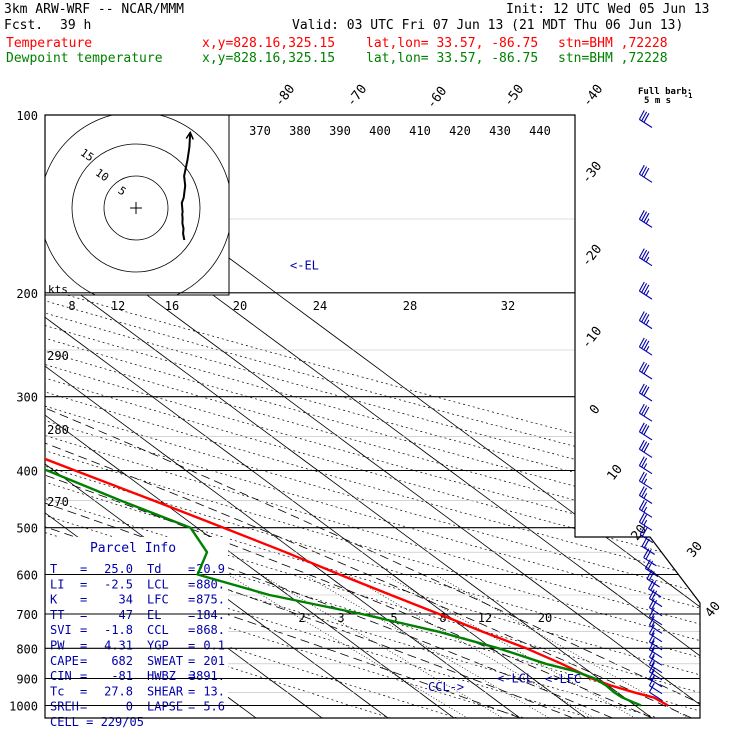 This screenshot has width=740, height=740. What do you see at coordinates (650, 405) in the screenshot?
I see `wind-barbs` at bounding box center [650, 405].